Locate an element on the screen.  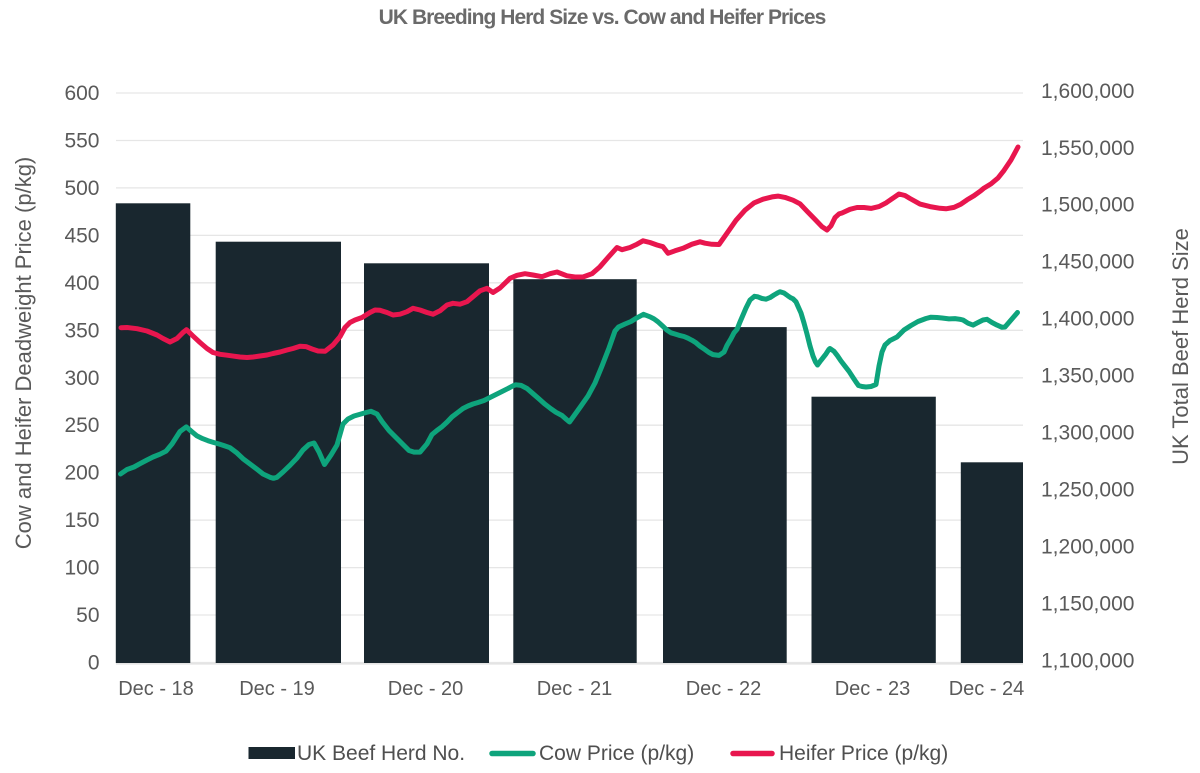
svg-text: 400 is located at coordinates (81, 283).